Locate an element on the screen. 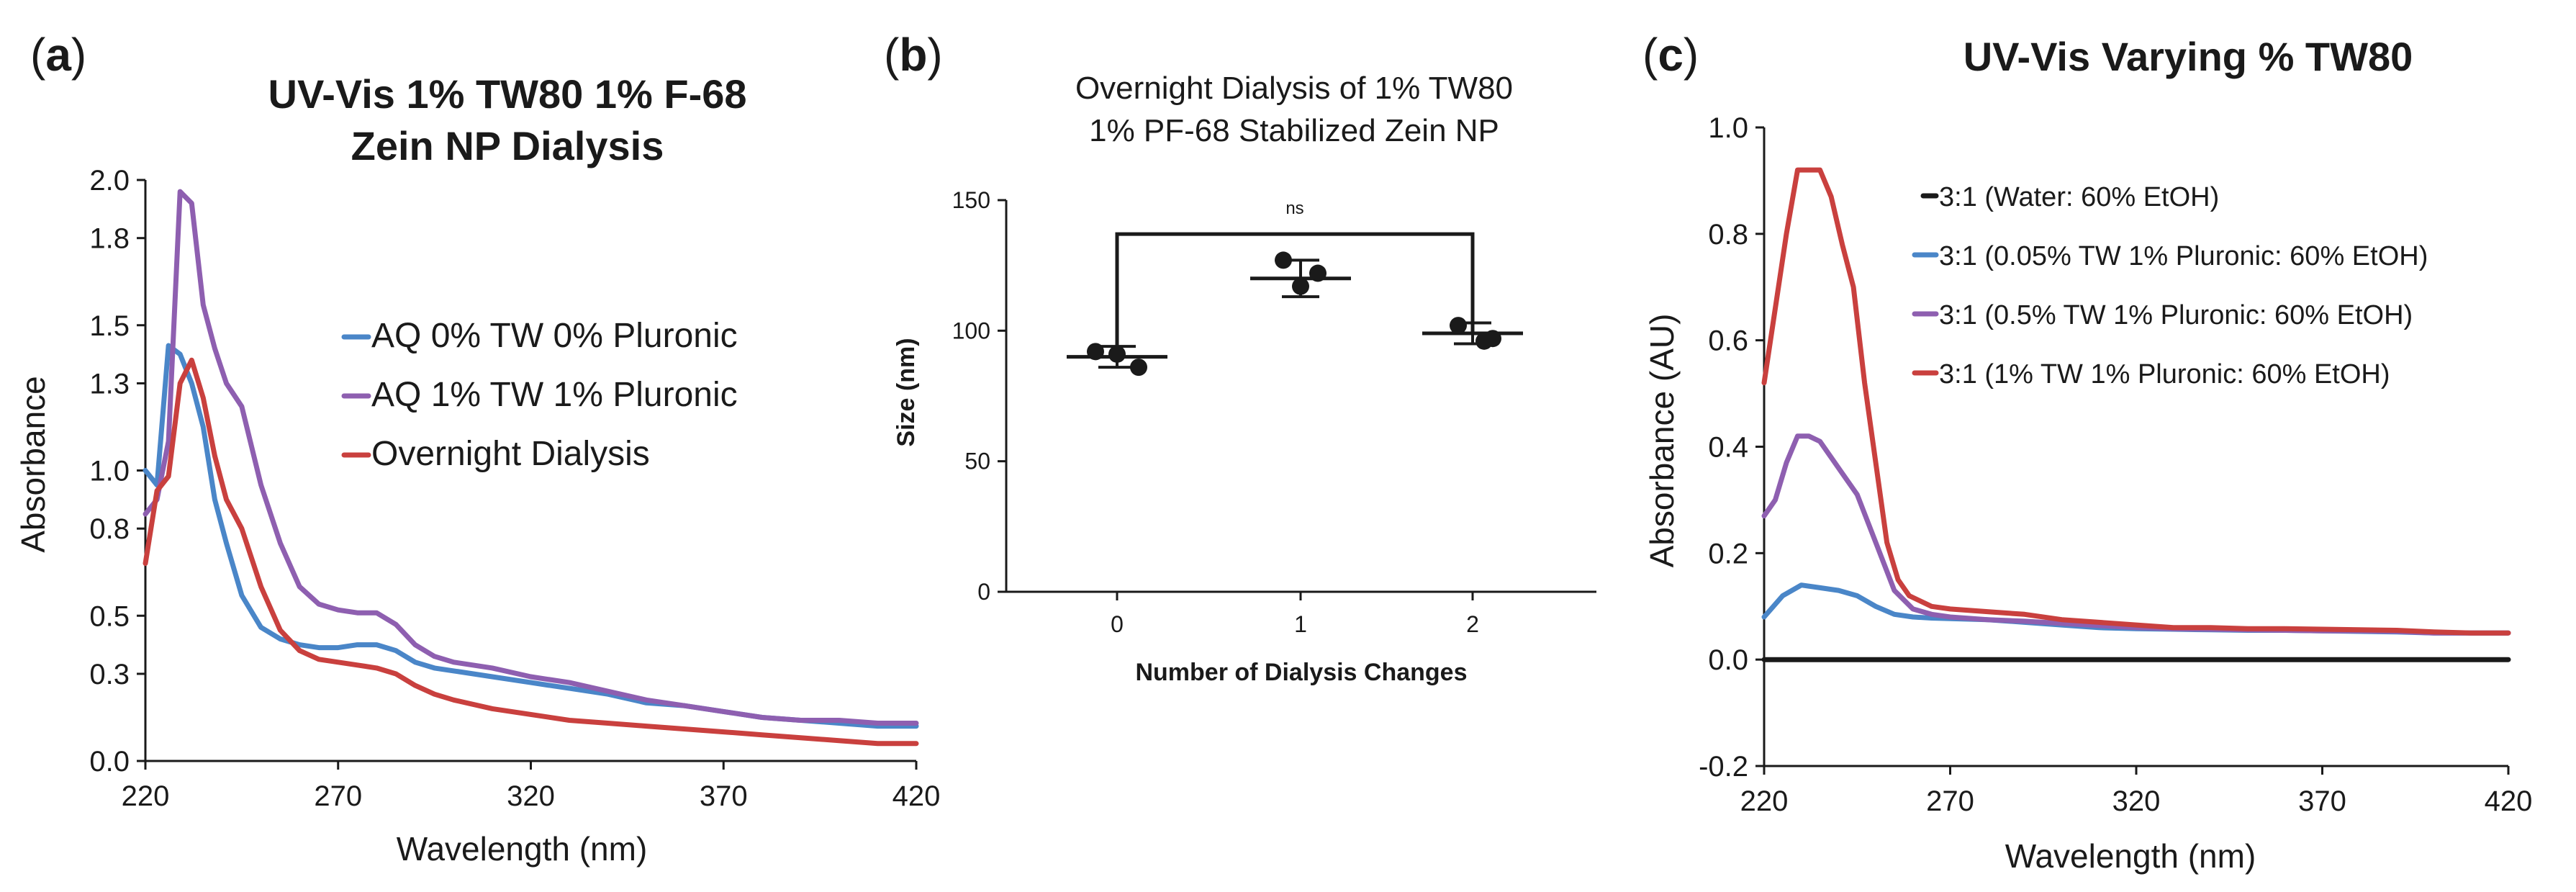 Image resolution: width=2576 pixels, height=892 pixels. panel-a-title-line1: UV-Vis 1% TW80 1% F-68 is located at coordinates (508, 94).